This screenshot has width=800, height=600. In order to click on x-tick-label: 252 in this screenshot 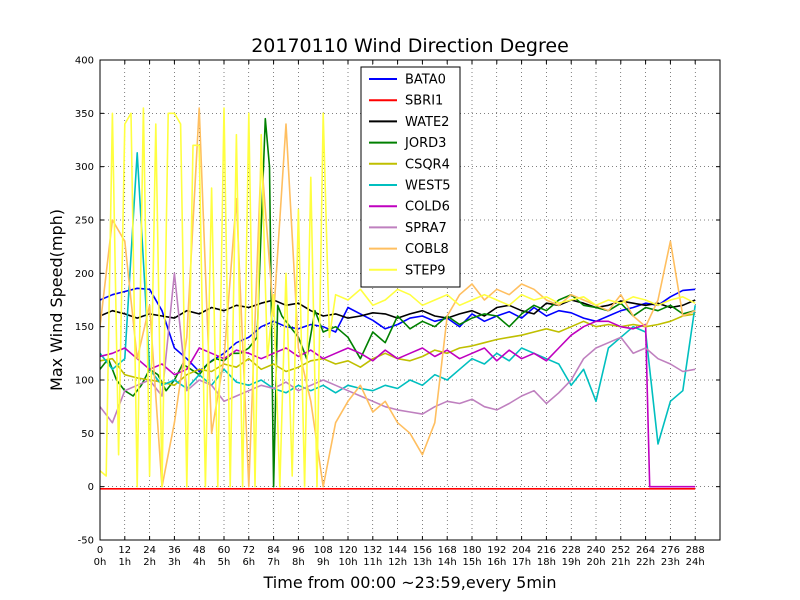, I will do `click(620, 550)`.